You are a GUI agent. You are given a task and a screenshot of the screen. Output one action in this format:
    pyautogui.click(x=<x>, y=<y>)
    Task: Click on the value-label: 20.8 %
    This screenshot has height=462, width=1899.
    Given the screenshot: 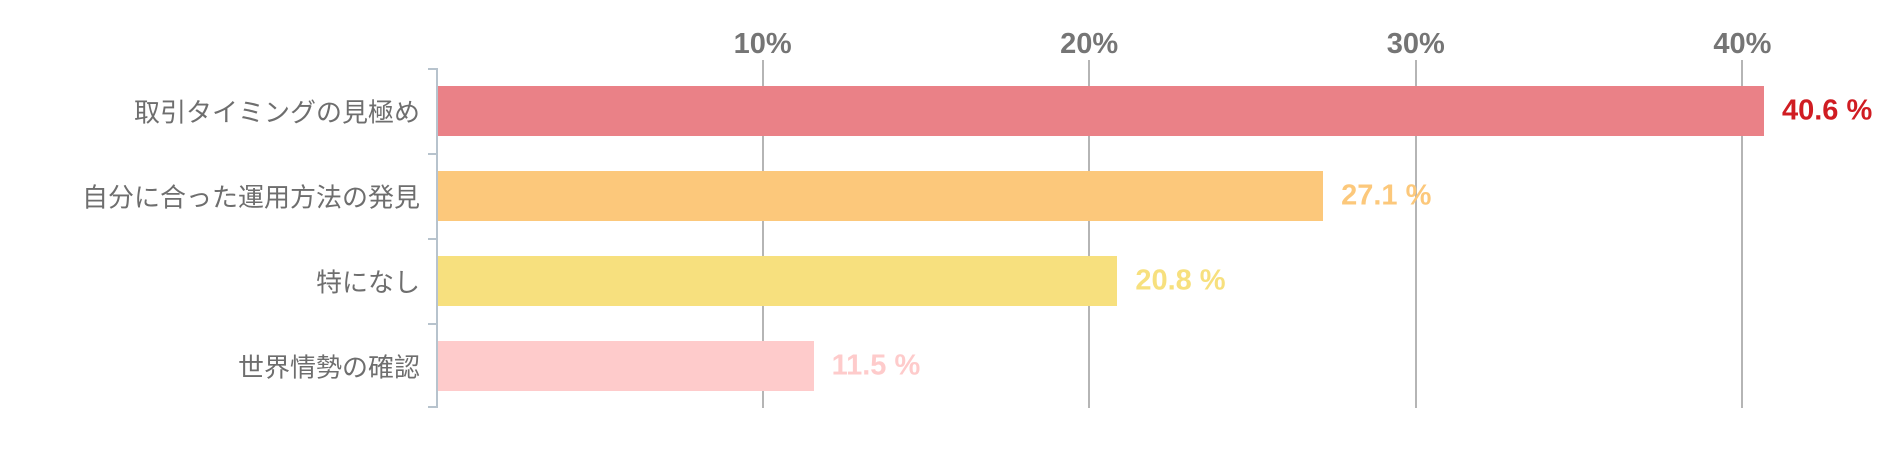 What is the action you would take?
    pyautogui.click(x=1180, y=280)
    